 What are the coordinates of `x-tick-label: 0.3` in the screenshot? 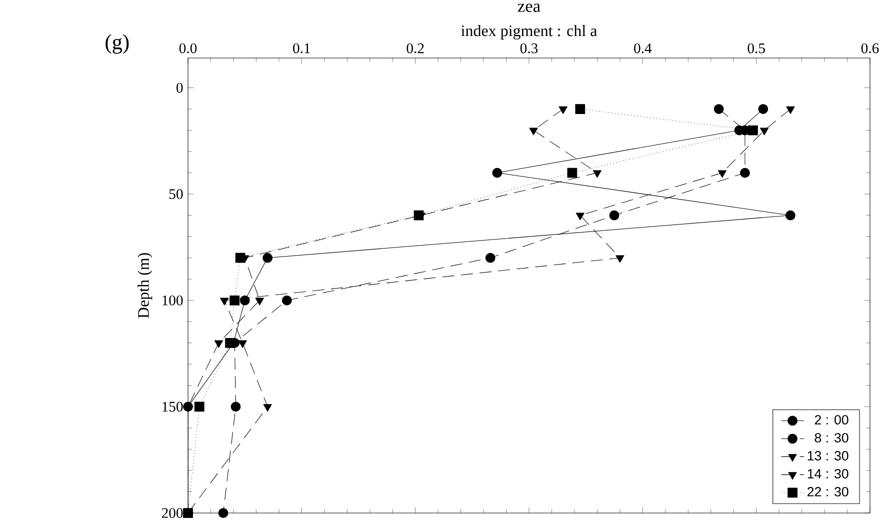 It's located at (529, 48).